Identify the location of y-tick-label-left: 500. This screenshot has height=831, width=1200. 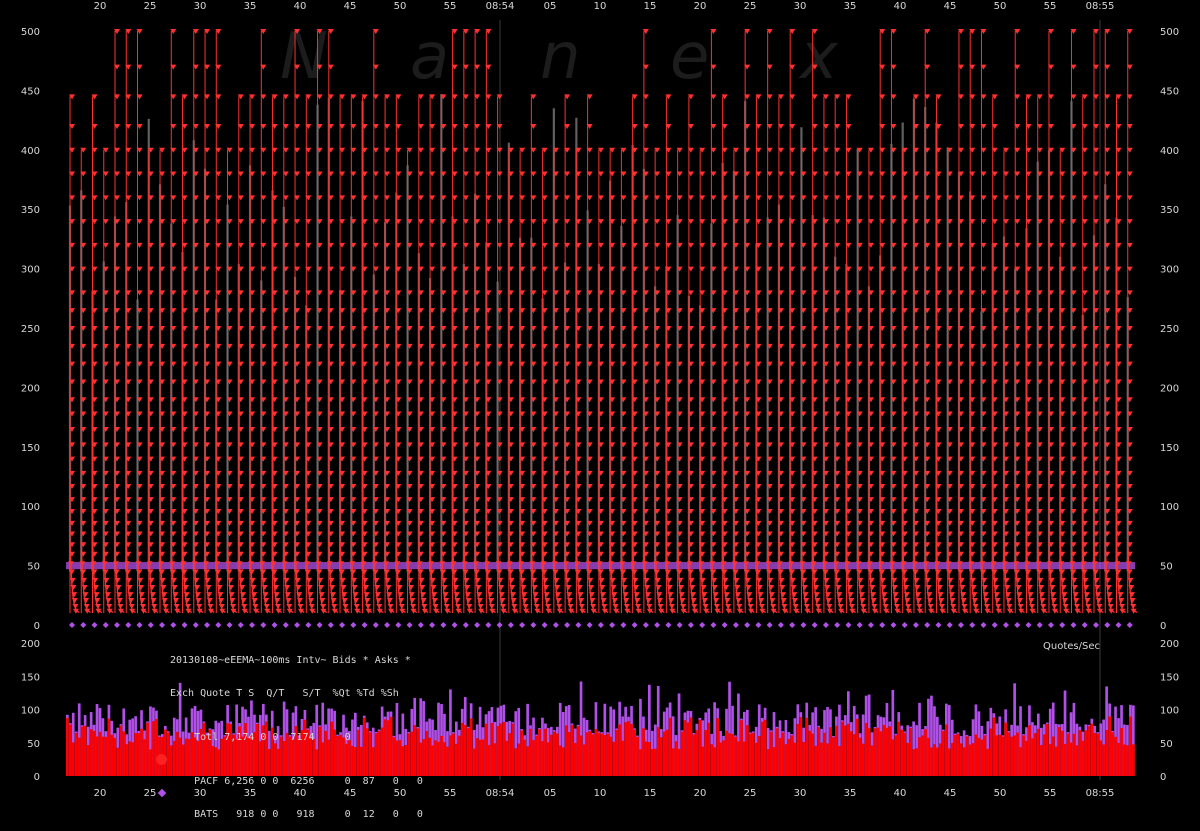
(30, 32).